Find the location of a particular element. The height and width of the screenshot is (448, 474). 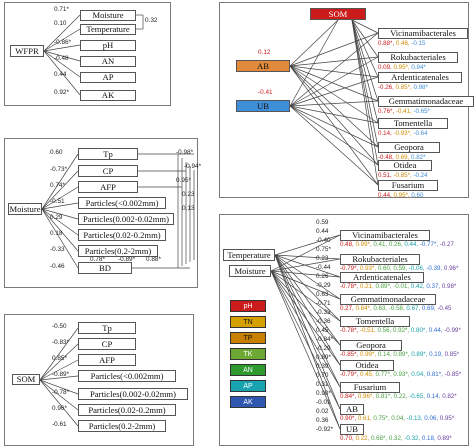

cross-coefficient: 0.32 is located at coordinates (151, 20).